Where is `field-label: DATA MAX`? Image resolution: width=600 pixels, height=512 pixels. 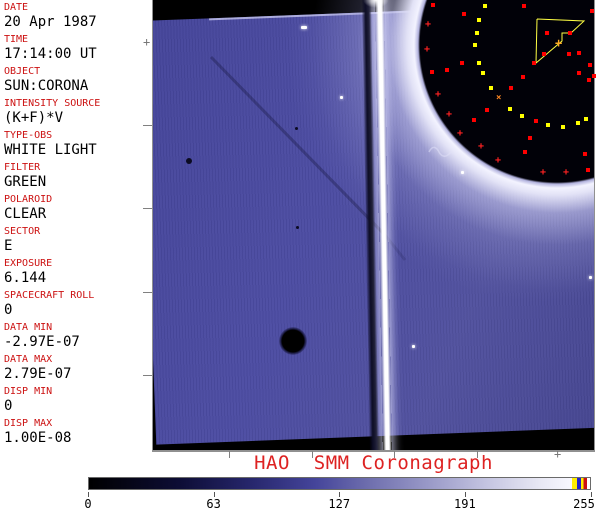
field-label: DATA MAX is located at coordinates (28, 359).